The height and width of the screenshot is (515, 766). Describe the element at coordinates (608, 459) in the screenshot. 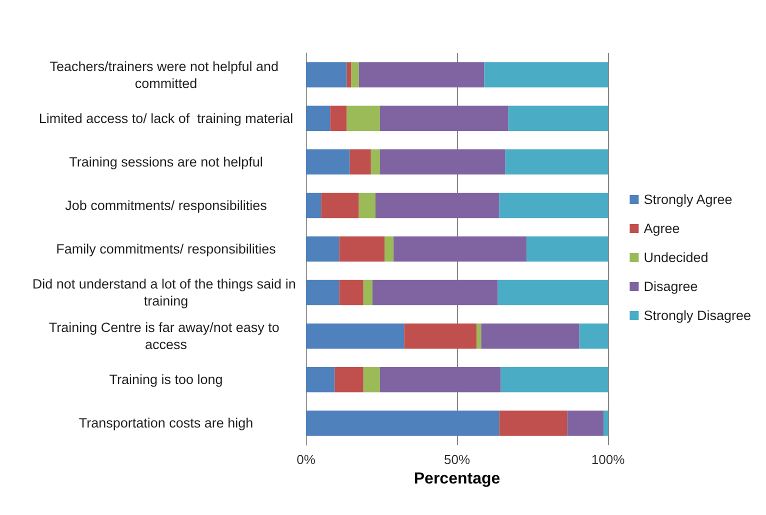

I see `x-tick-label: 100%` at that location.